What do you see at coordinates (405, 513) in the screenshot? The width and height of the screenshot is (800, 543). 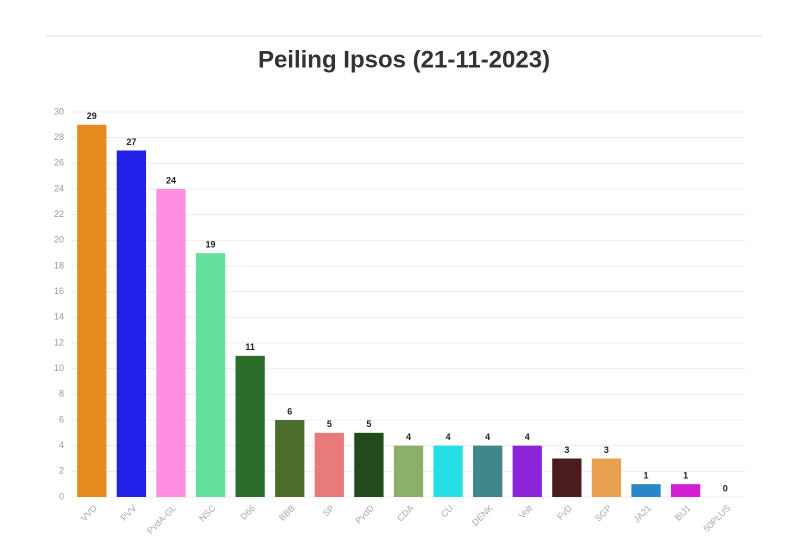 I see `x-tick-label: CDA` at bounding box center [405, 513].